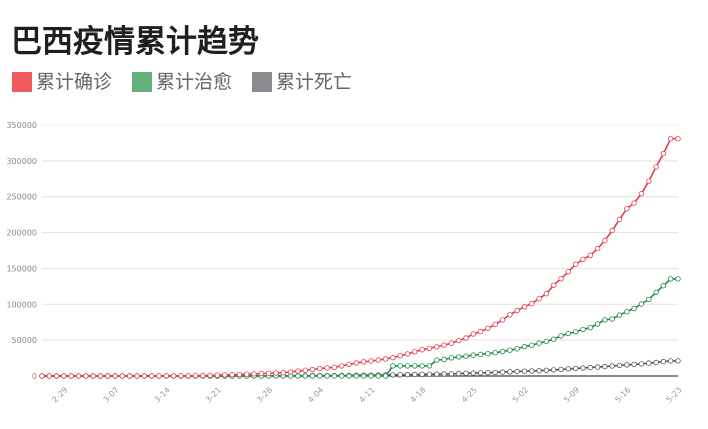  Describe the element at coordinates (182, 82) in the screenshot. I see `legend-item-cured: 累计治愈` at that location.